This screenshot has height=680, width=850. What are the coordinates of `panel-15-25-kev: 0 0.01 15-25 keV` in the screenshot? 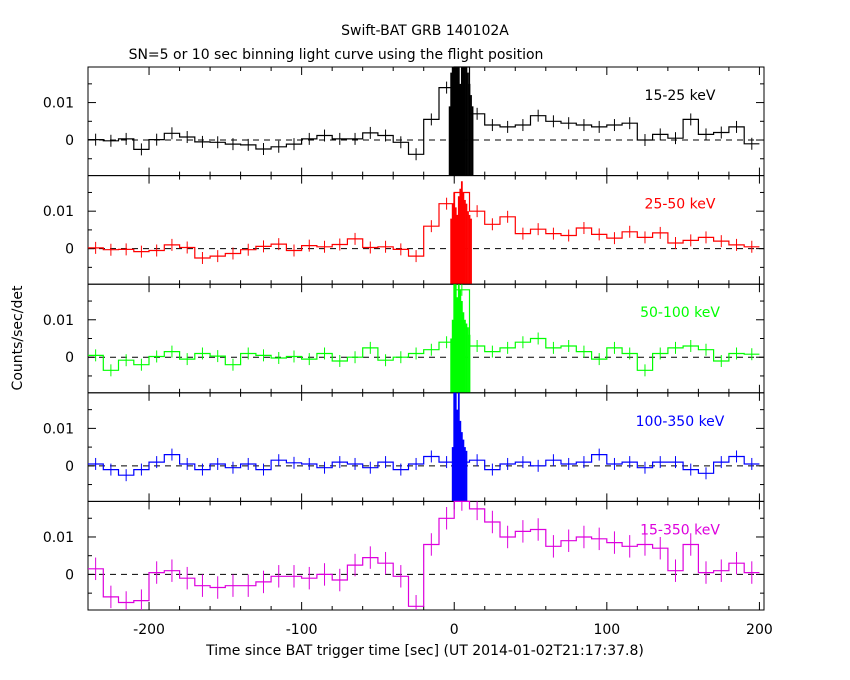 It's located at (404, 121).